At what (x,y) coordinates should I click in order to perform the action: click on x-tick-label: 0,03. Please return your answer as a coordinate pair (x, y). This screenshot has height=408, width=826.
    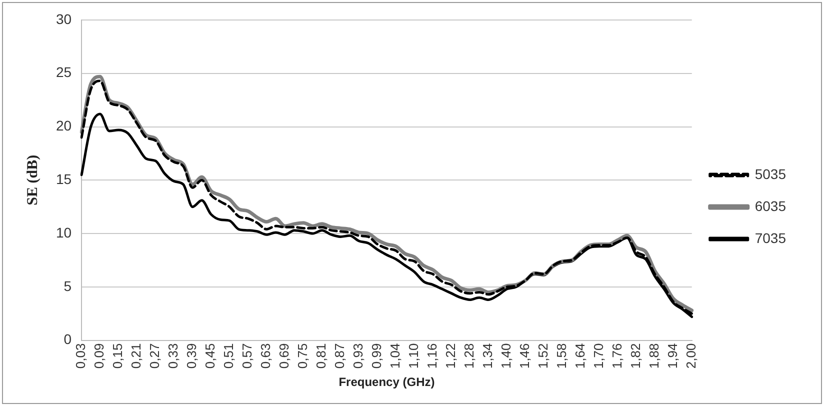
    Looking at the image, I should click on (80, 356).